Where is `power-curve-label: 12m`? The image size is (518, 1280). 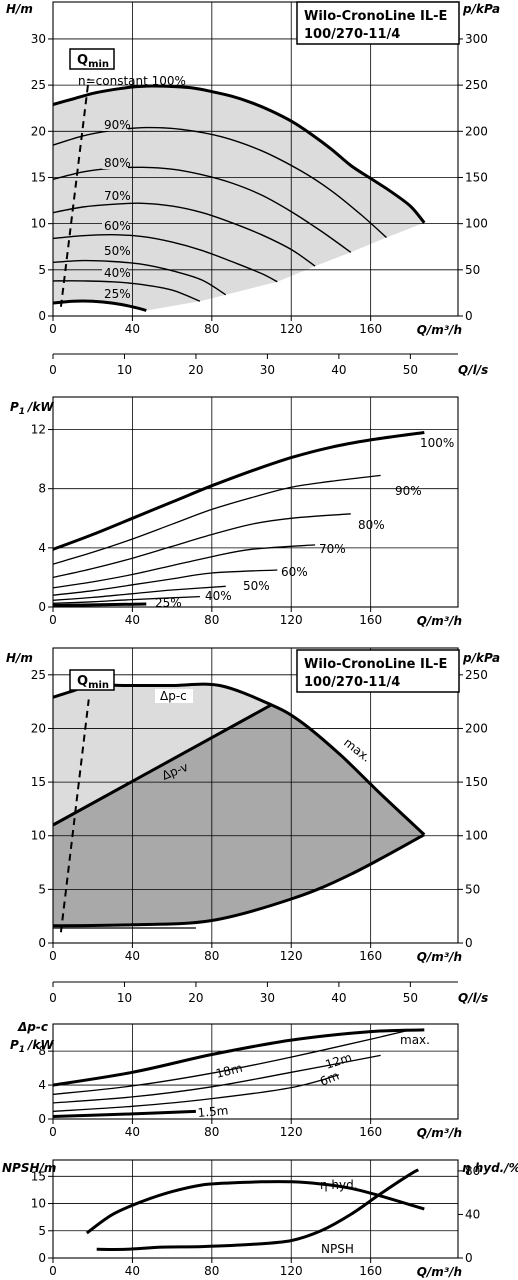
power-curve-label: 12m is located at coordinates (339, 1061).